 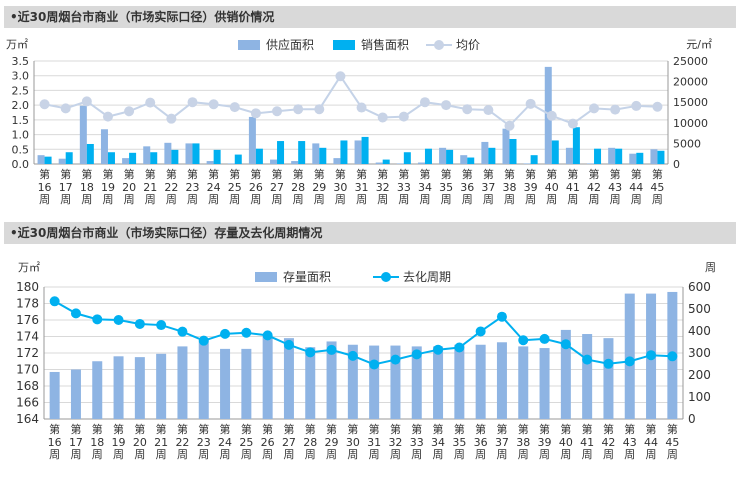 What do you see at coordinates (687, 143) in the screenshot?
I see `right-tick-label: 5000` at bounding box center [687, 143].